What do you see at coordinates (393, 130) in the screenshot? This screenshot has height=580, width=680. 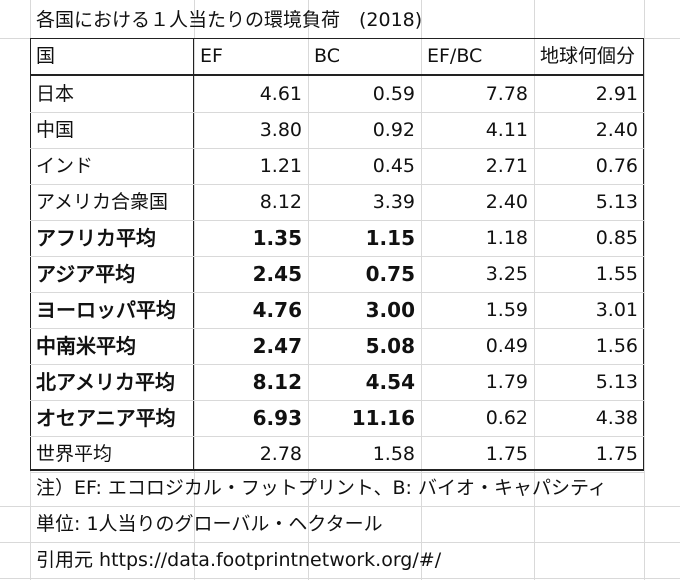 I see `cell-bc: 0.92` at bounding box center [393, 130].